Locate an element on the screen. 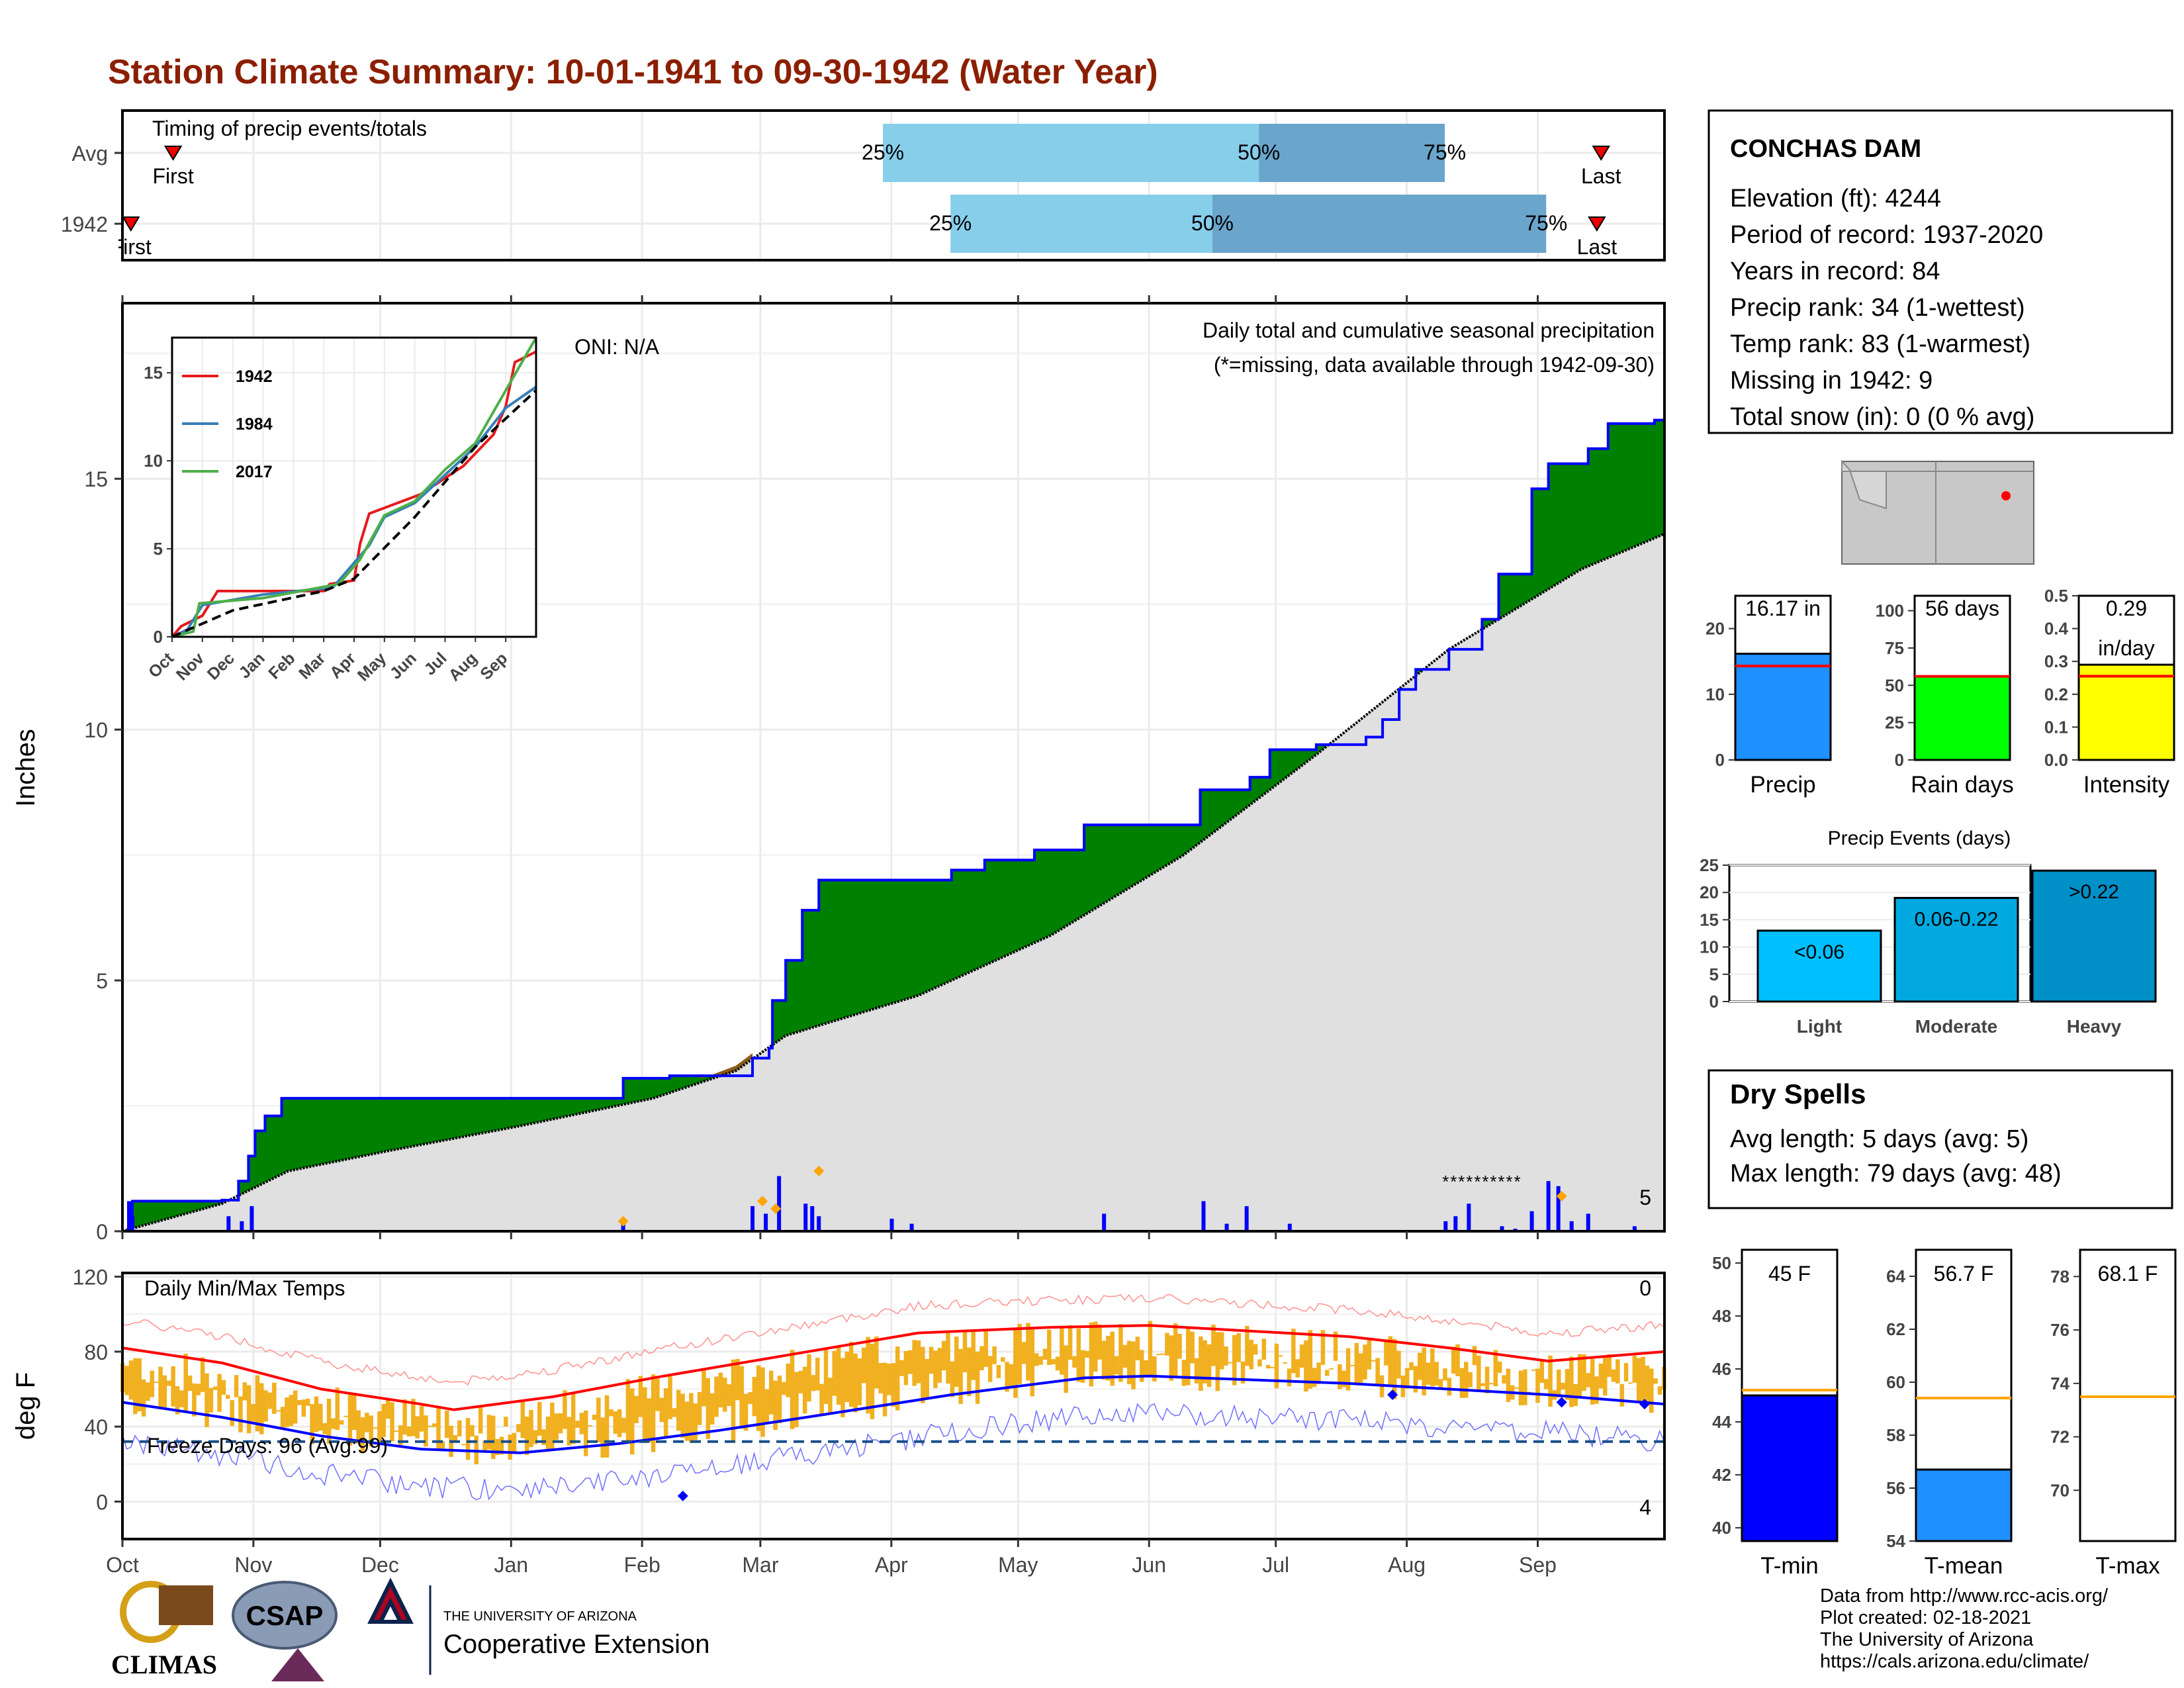  climas-logo-shape is located at coordinates (186, 1605).